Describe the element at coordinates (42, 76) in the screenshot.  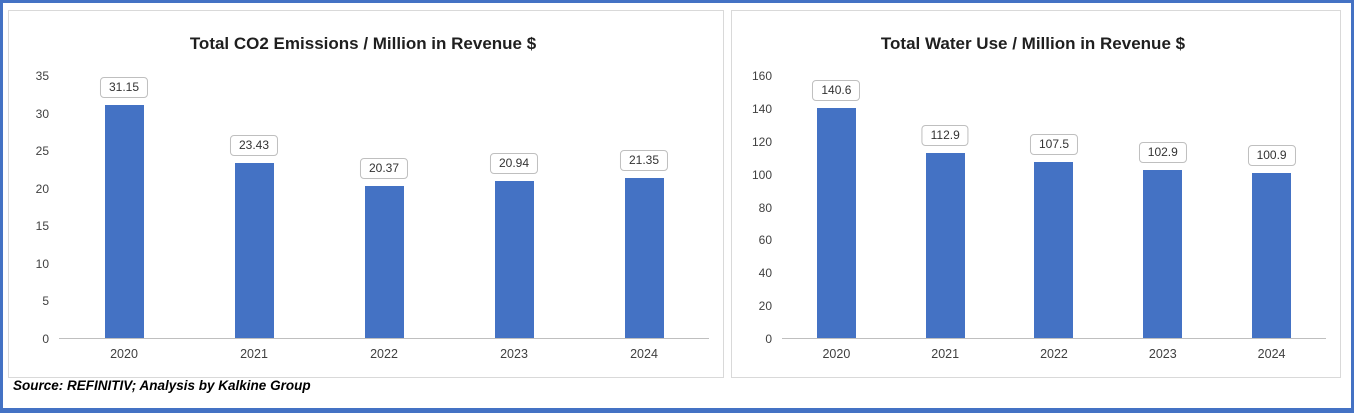
I see `y-axis-tick-label: 35` at that location.